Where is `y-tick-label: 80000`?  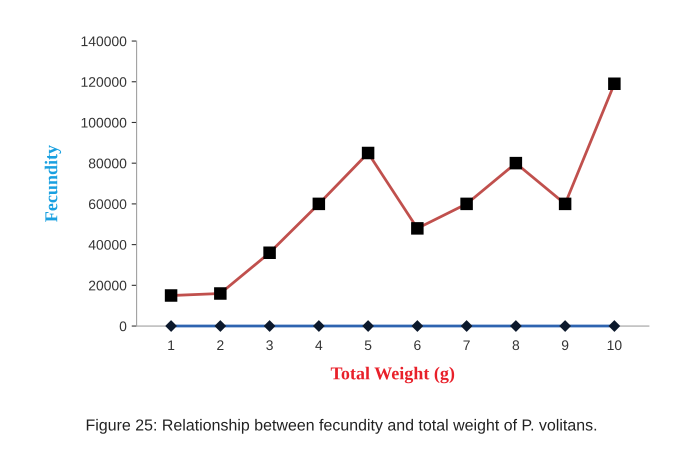 y-tick-label: 80000 is located at coordinates (107, 163).